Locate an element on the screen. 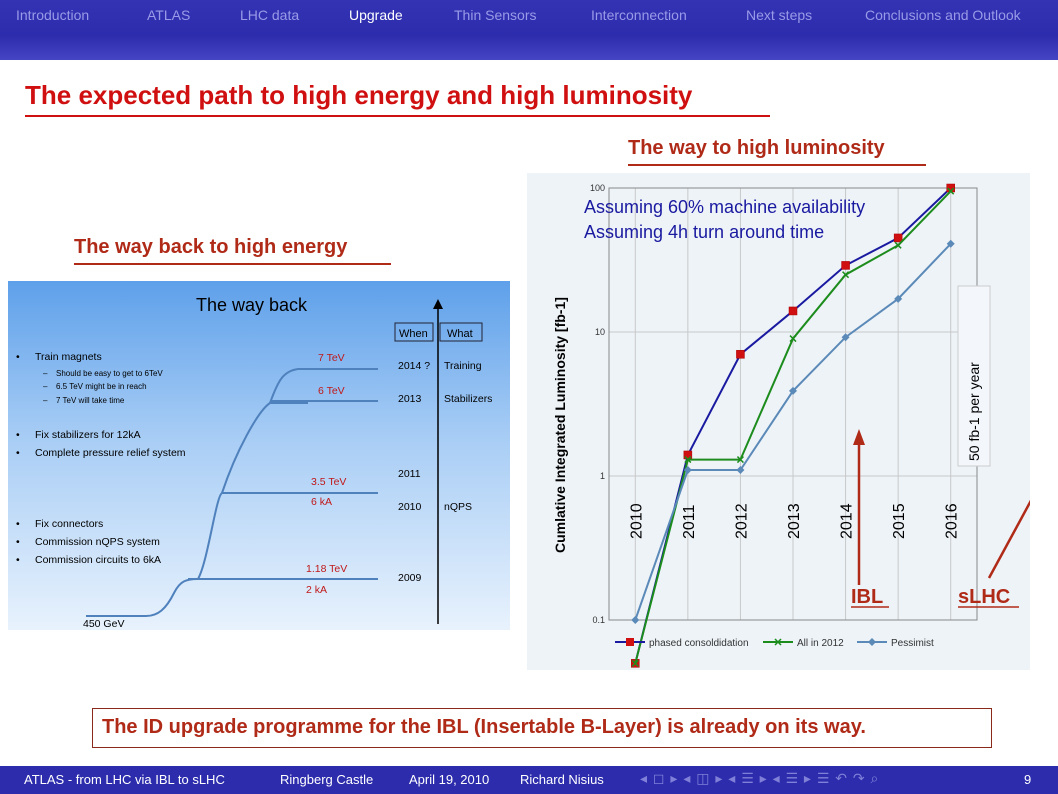  nav-item-thin-sensors: Thin Sensors is located at coordinates (495, 15).